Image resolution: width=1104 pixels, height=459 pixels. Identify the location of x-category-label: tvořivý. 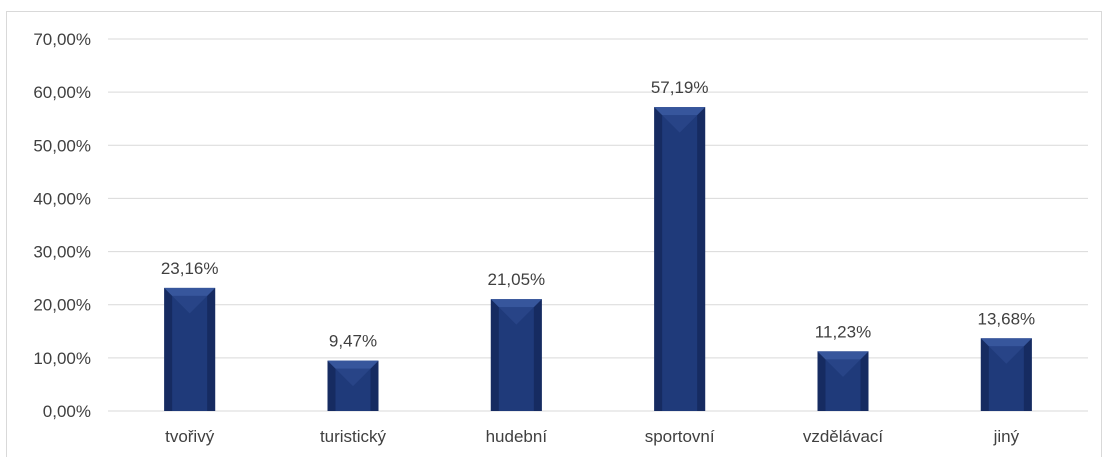
(190, 436).